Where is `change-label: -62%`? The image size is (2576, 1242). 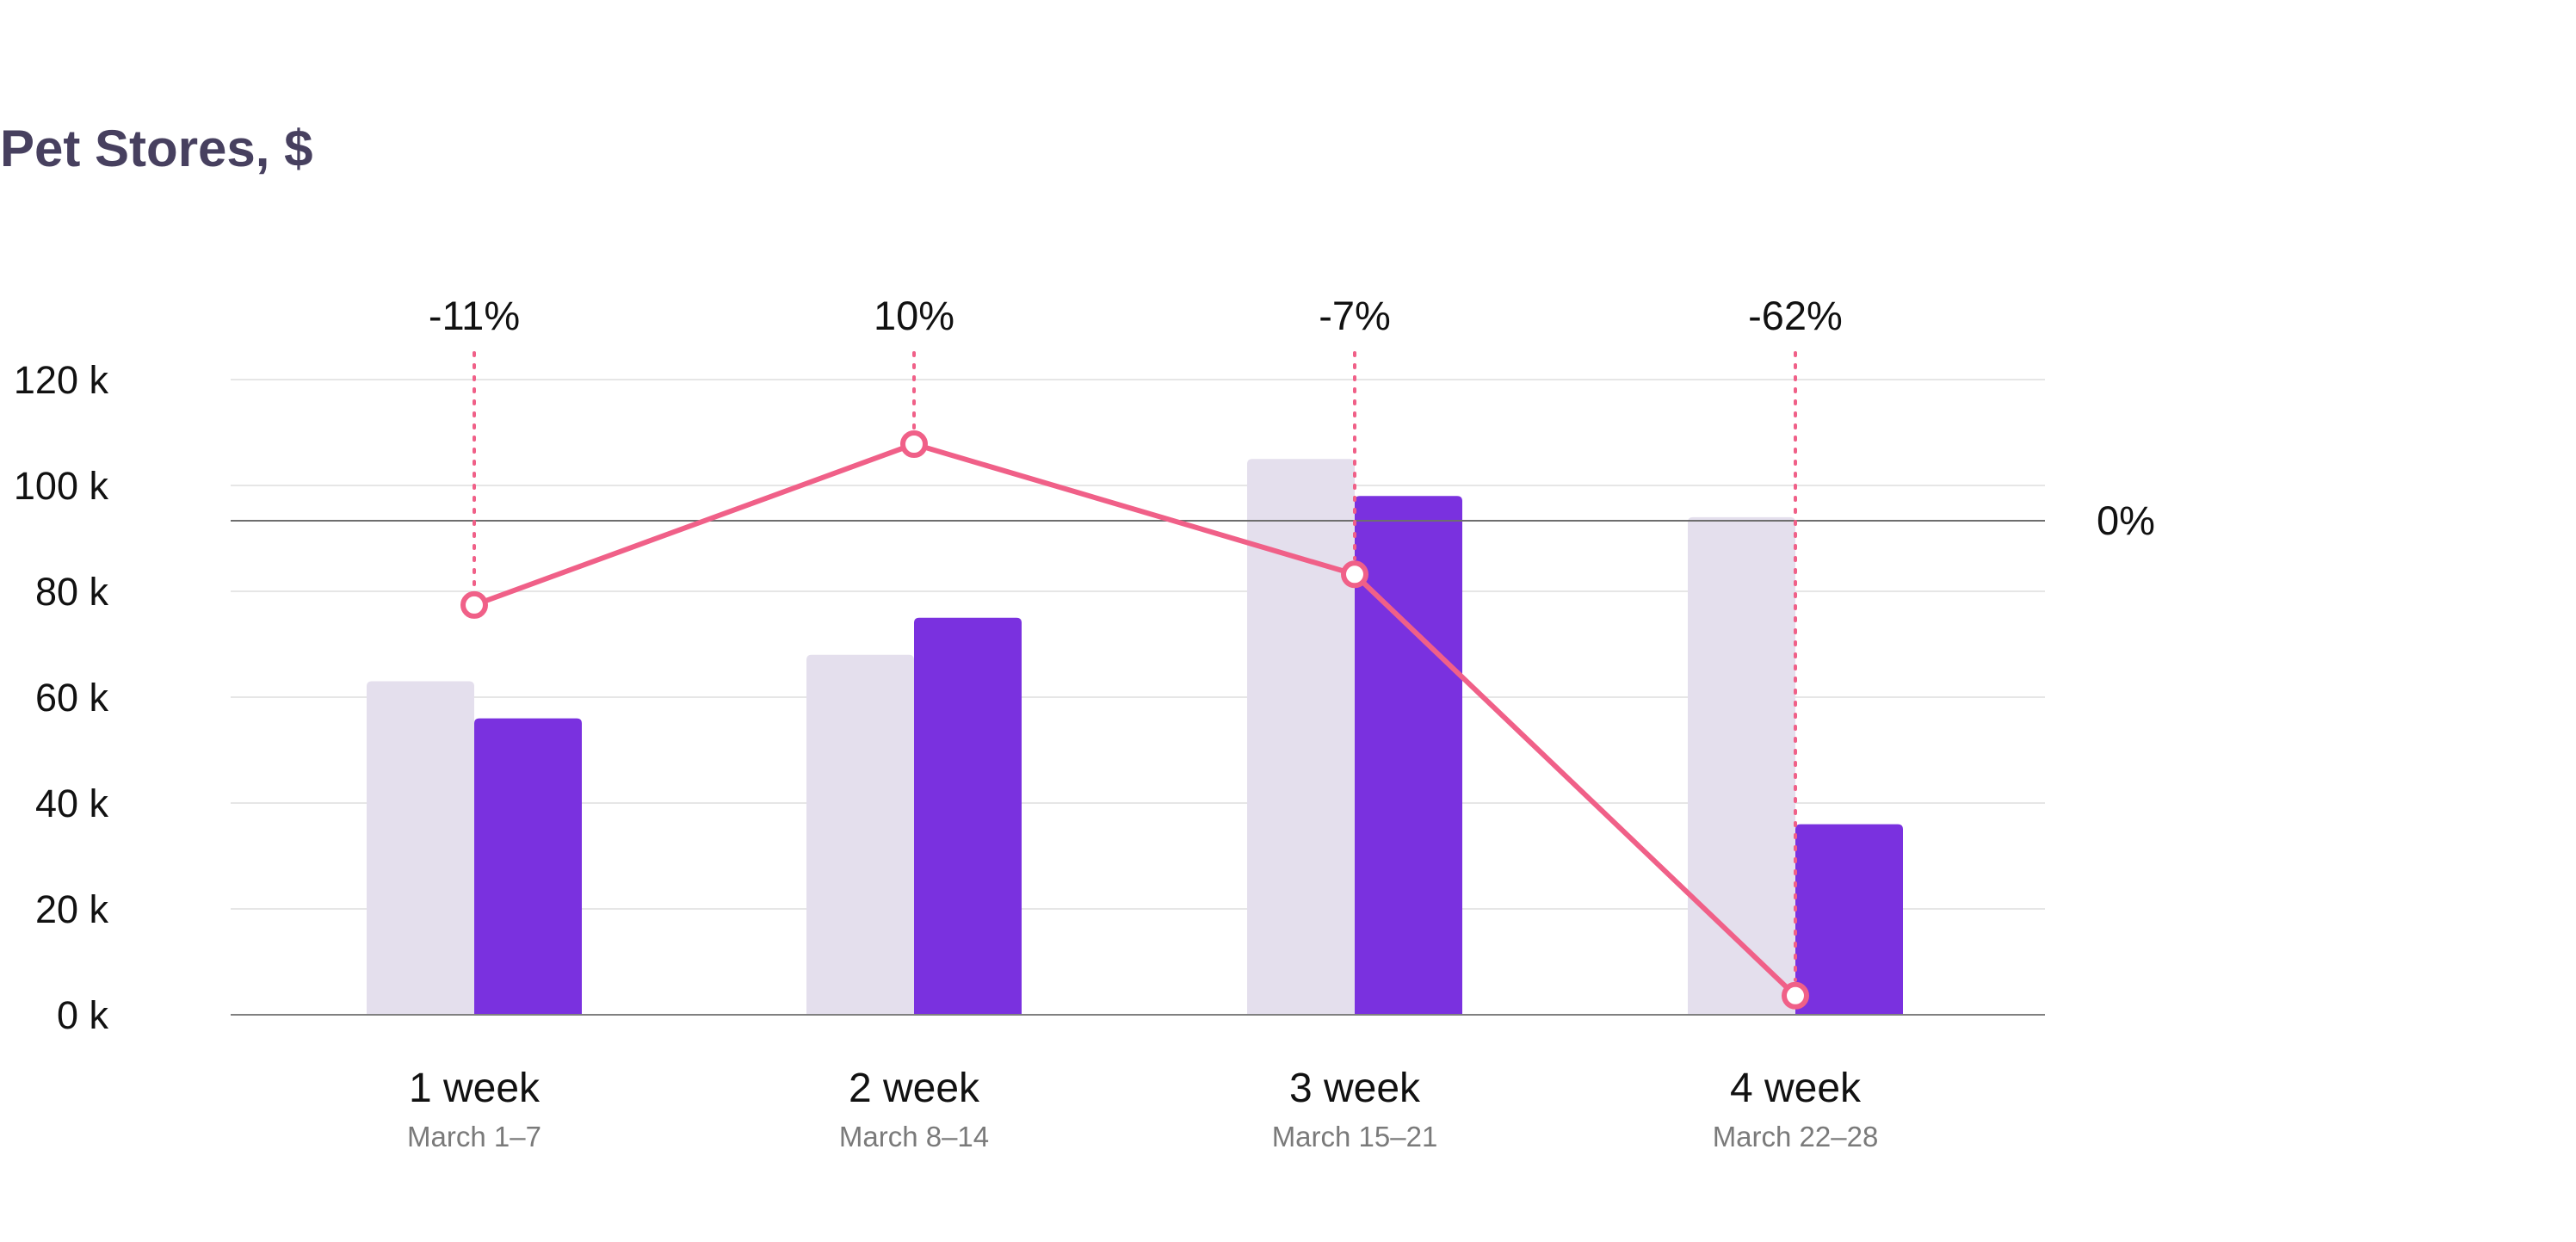 change-label: -62% is located at coordinates (1795, 315).